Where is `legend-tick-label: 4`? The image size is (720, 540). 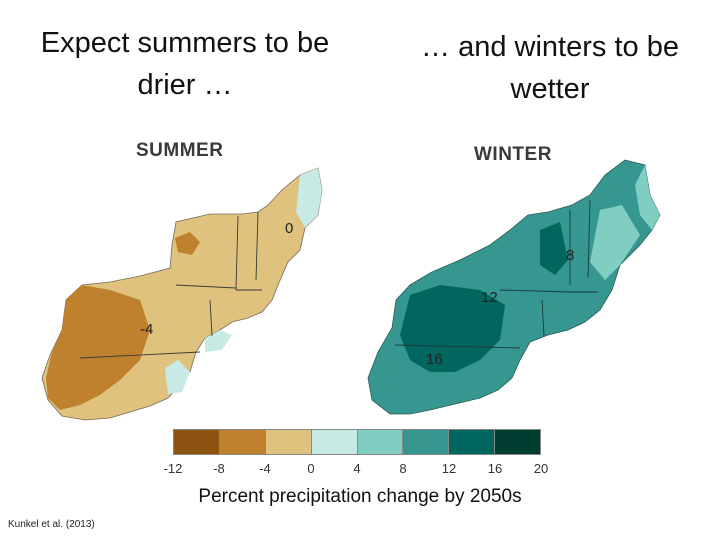
legend-tick-label: 4 is located at coordinates (357, 468).